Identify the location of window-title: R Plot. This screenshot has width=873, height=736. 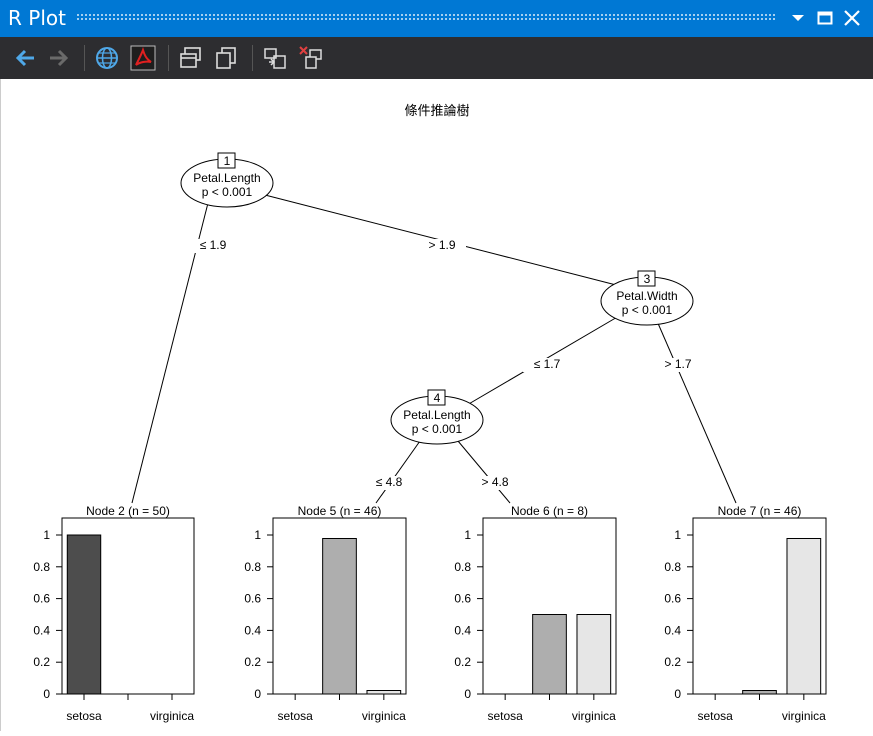
(37, 18).